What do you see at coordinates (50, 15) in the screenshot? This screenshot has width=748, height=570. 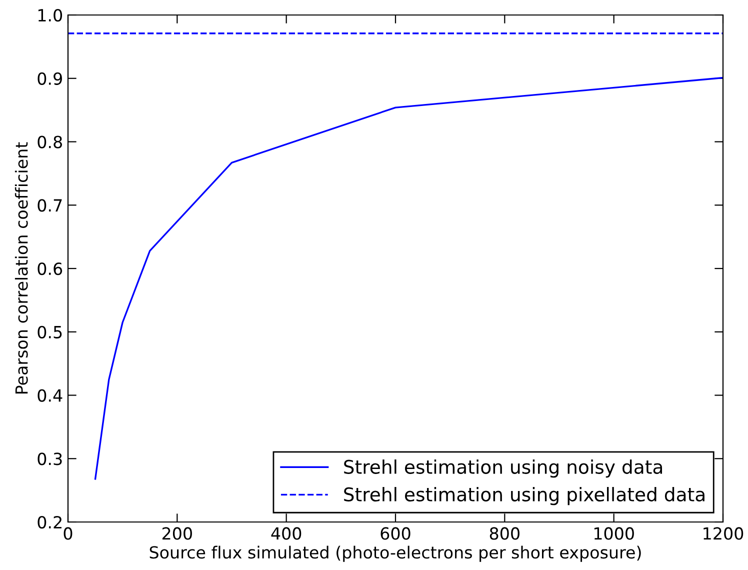 I see `y-tick-label: 1.0` at bounding box center [50, 15].